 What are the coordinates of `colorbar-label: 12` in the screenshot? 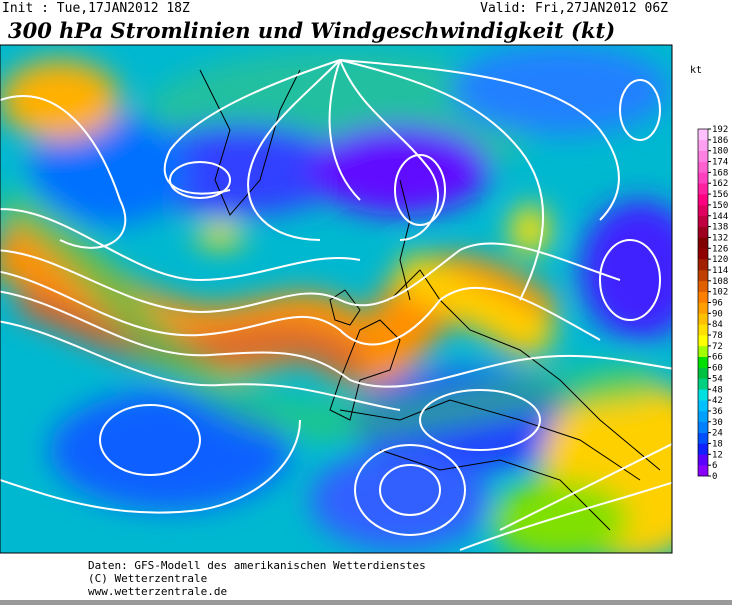 It's located at (717, 455).